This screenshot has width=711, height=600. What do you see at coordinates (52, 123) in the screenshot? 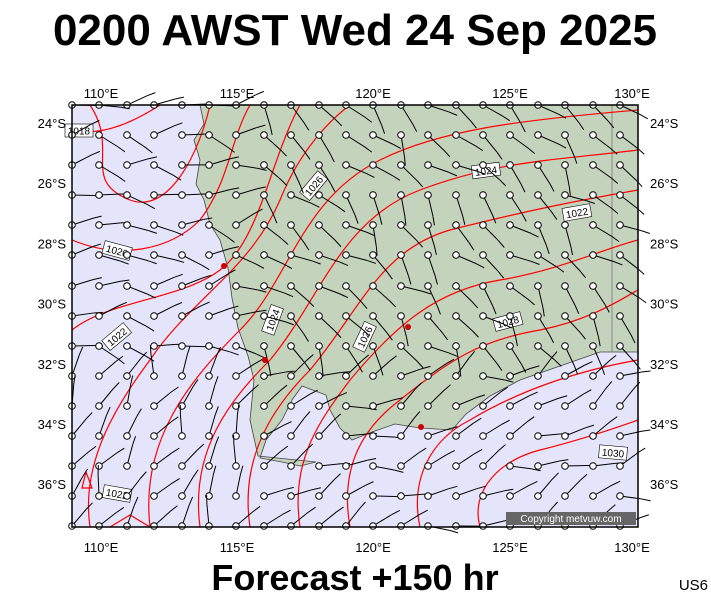
I see `lat-label-left: 24°S` at bounding box center [52, 123].